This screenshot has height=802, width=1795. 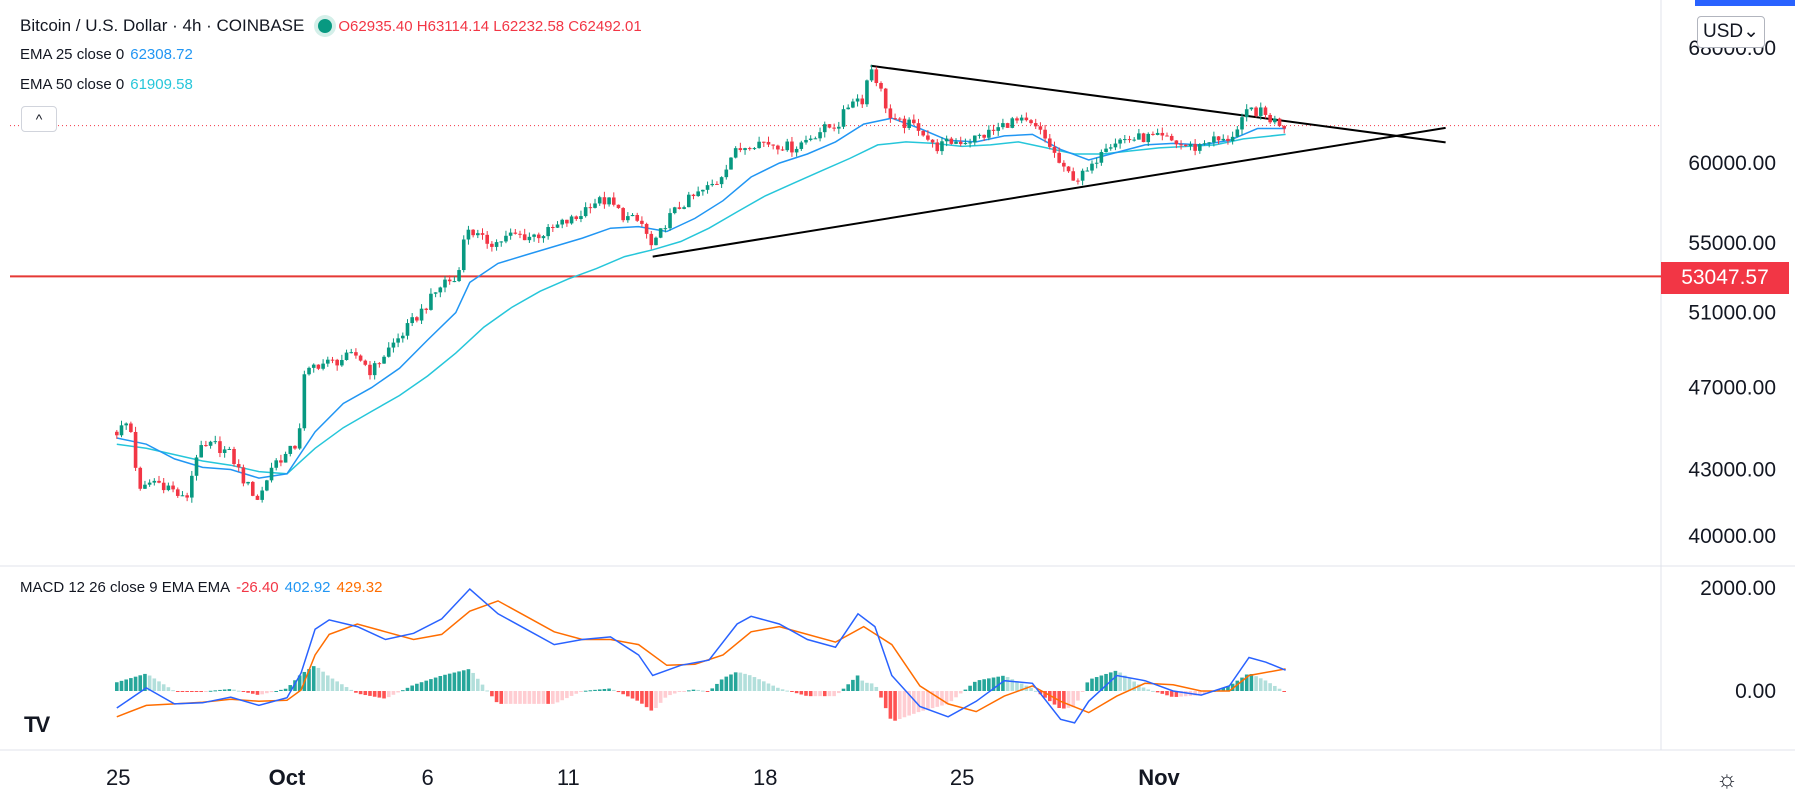 What do you see at coordinates (765, 777) in the screenshot?
I see `time-tick-label: 18` at bounding box center [765, 777].